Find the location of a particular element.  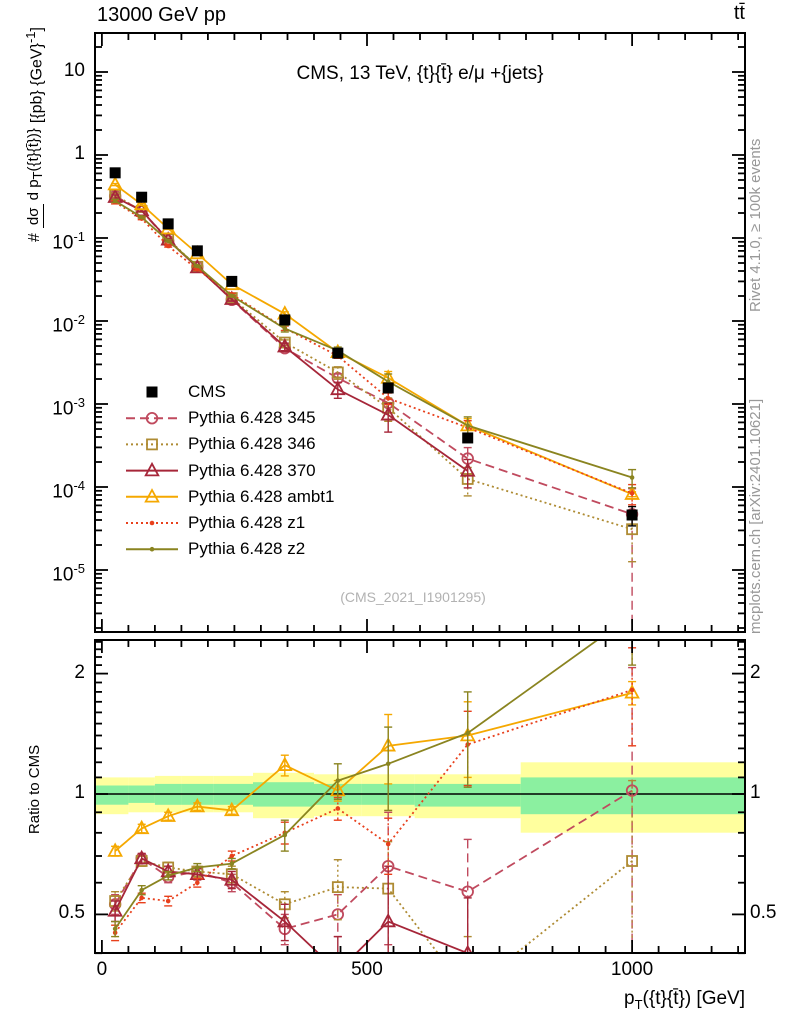

axis-tick-label: 1000 is located at coordinates (632, 969).